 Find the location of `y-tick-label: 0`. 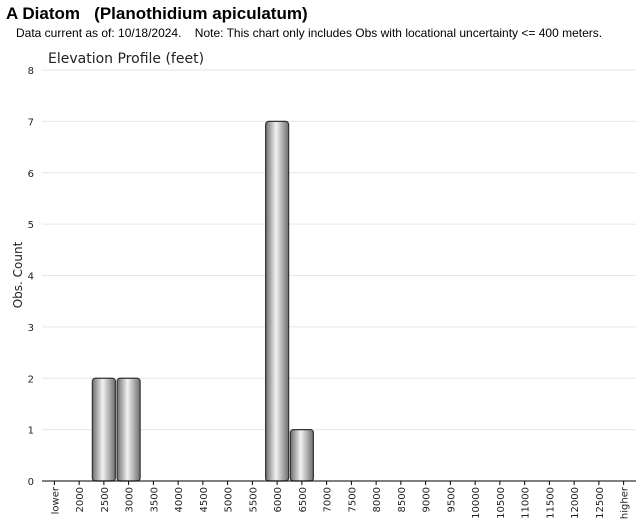

y-tick-label: 0 is located at coordinates (31, 482).